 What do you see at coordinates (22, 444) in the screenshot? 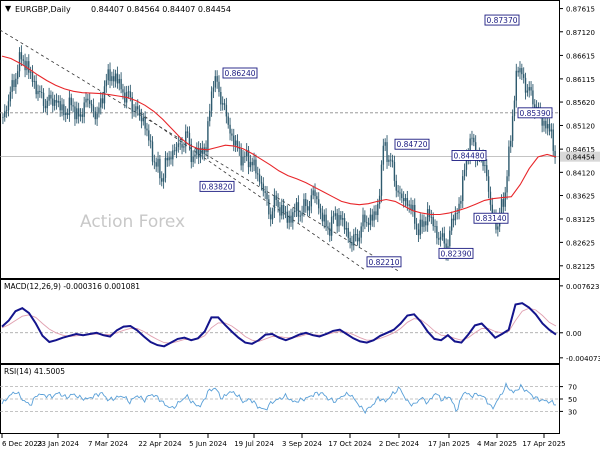
I see `date-tick-label: 6 Dec 2023` at bounding box center [22, 444].